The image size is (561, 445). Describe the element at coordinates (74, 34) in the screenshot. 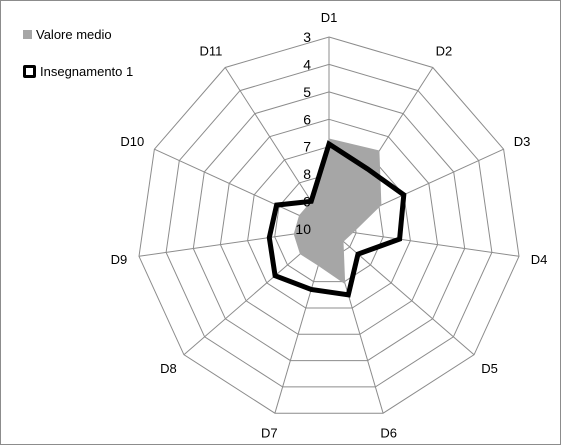

I see `legend-label: Valore medio` at that location.